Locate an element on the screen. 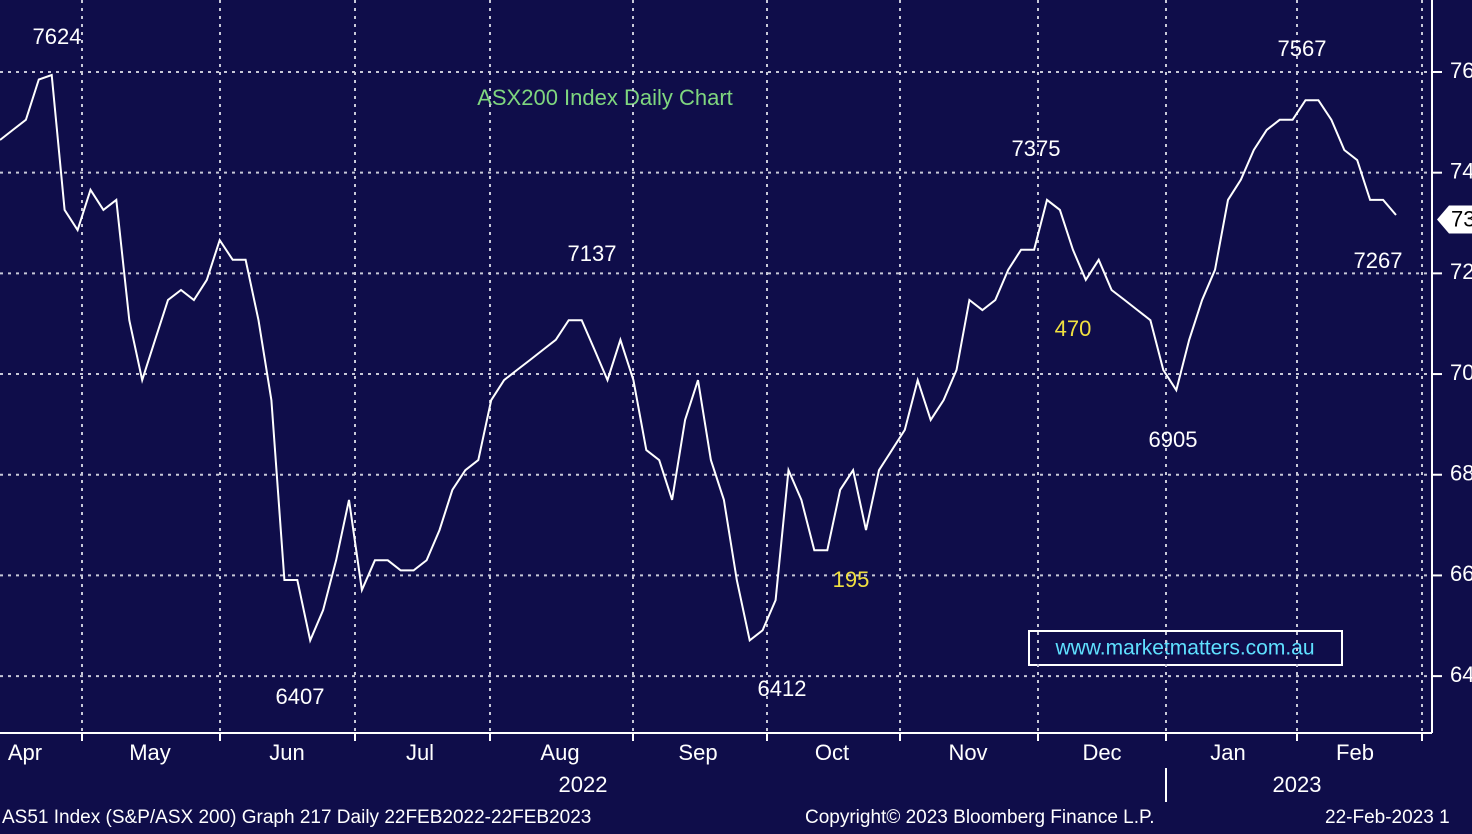 The height and width of the screenshot is (834, 1472). last-price-label: 7307 is located at coordinates (1461, 218).